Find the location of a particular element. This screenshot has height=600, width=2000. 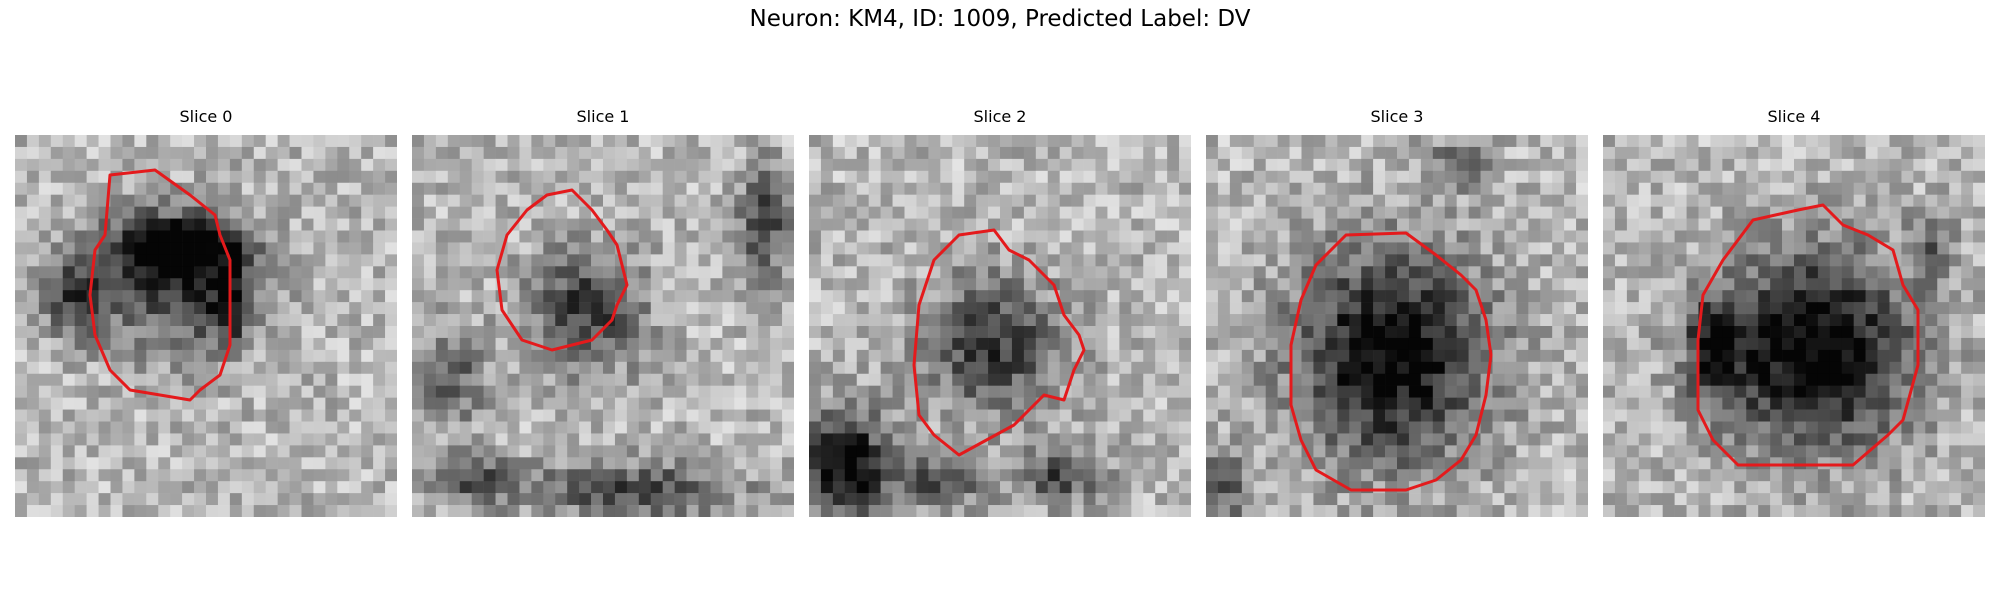

slice-panel-2: Slice 2 is located at coordinates (1000, 310).